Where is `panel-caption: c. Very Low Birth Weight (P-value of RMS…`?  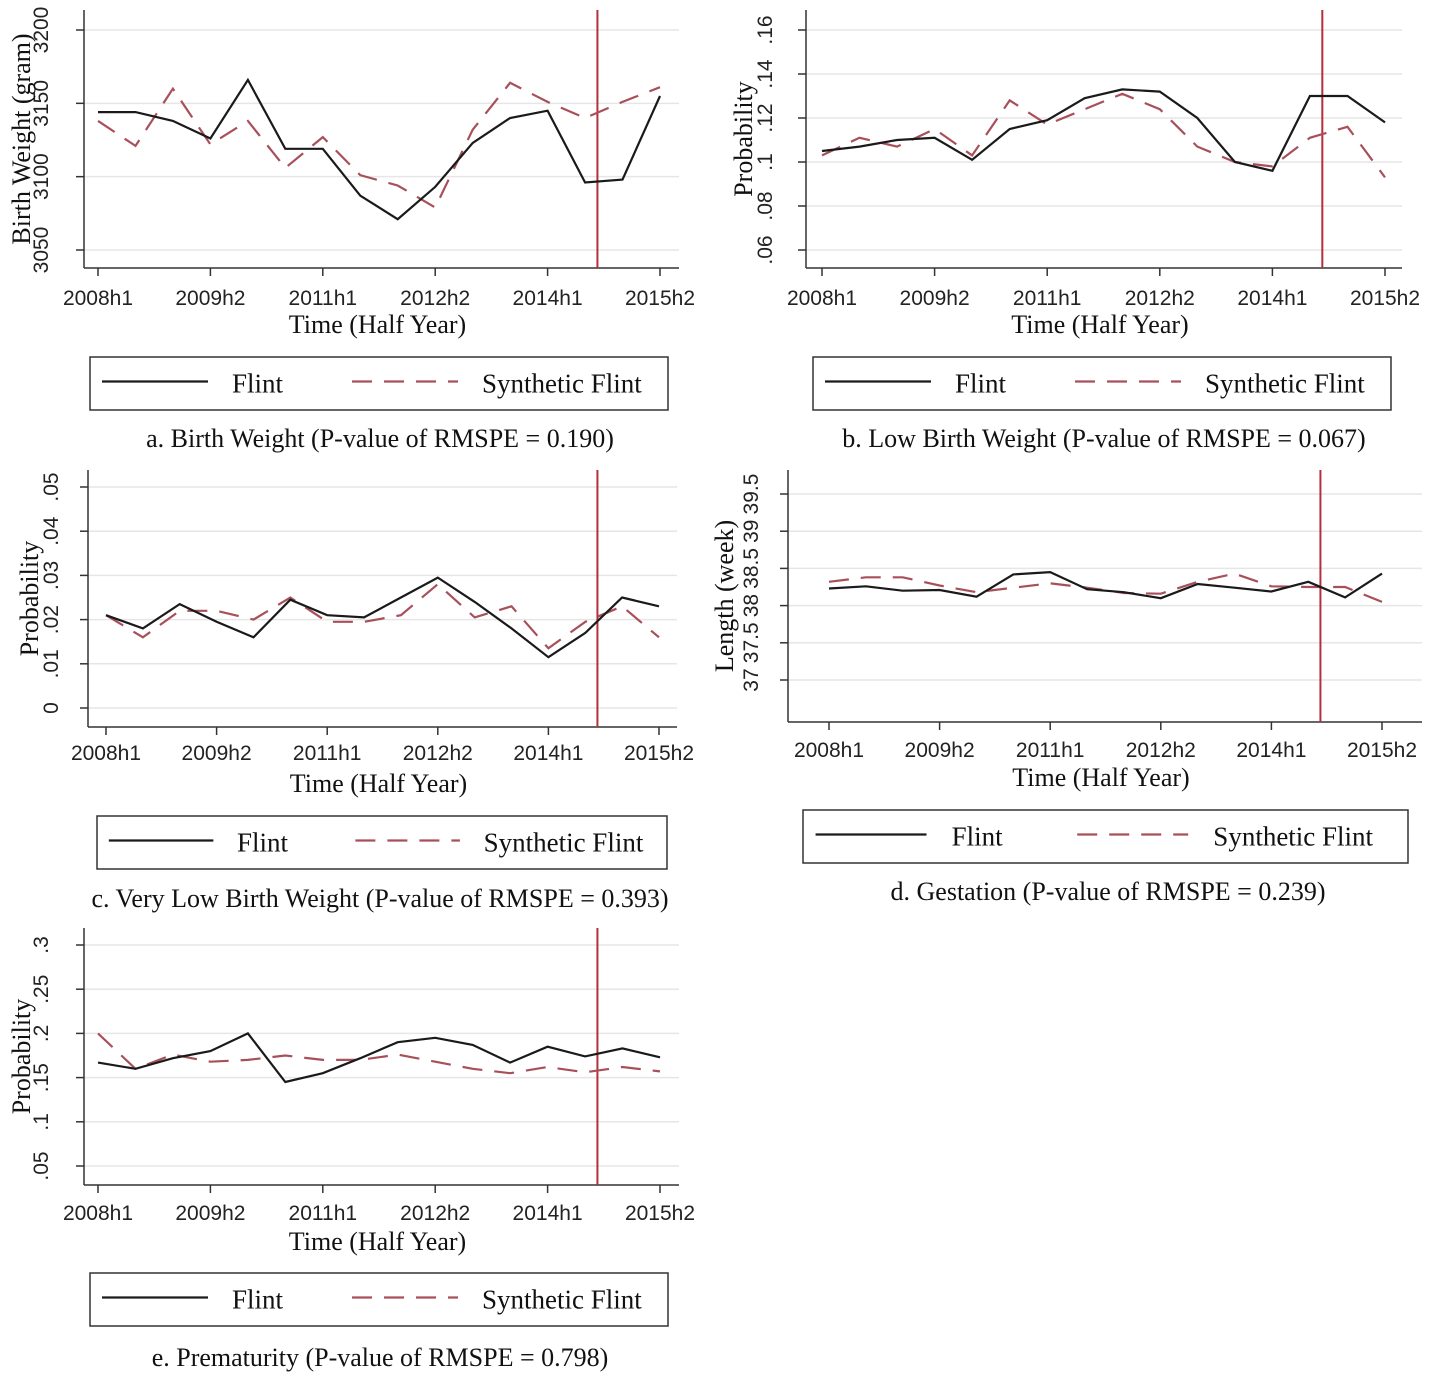
panel-caption: c. Very Low Birth Weight (P-value of RMS… is located at coordinates (379, 898).